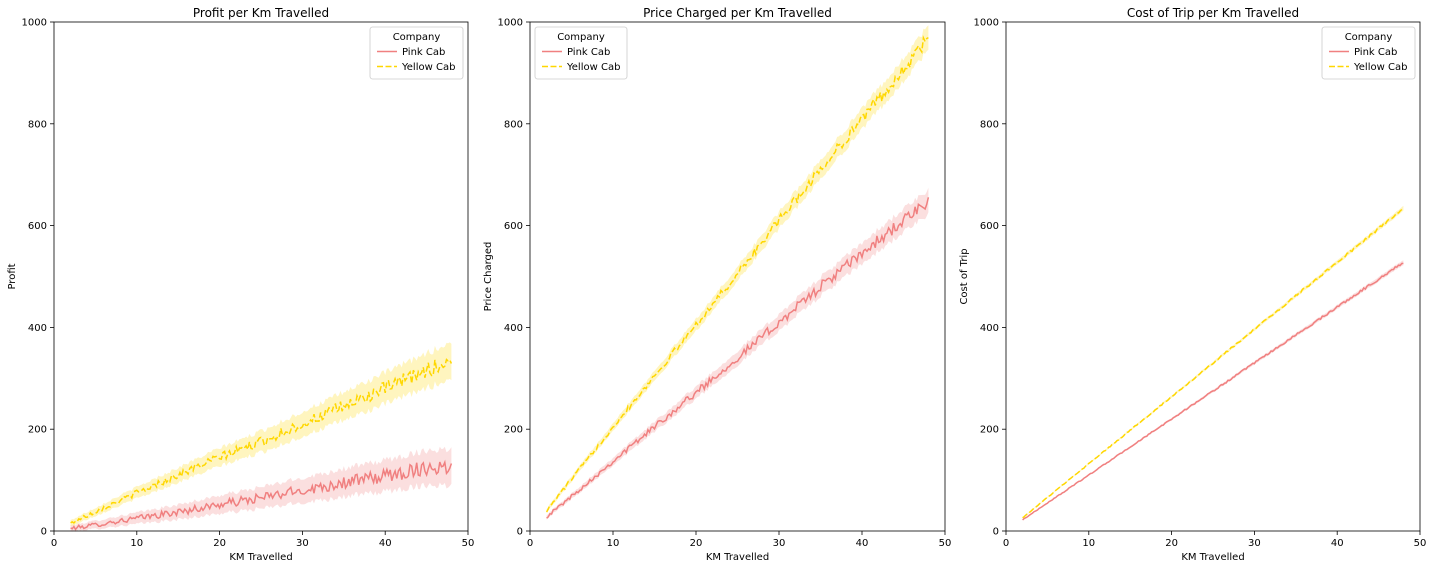  Describe the element at coordinates (488, 277) in the screenshot. I see `y-axis-label: Price Charged` at that location.